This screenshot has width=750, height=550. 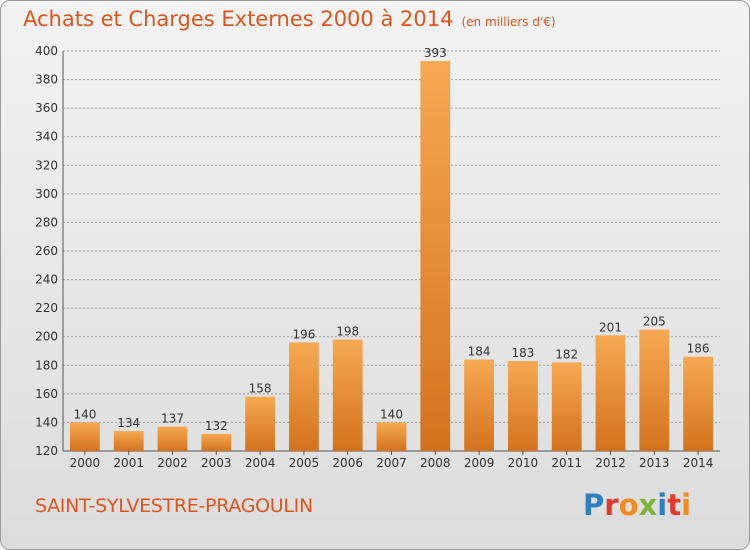 What do you see at coordinates (216, 426) in the screenshot?
I see `data-label: 132` at bounding box center [216, 426].